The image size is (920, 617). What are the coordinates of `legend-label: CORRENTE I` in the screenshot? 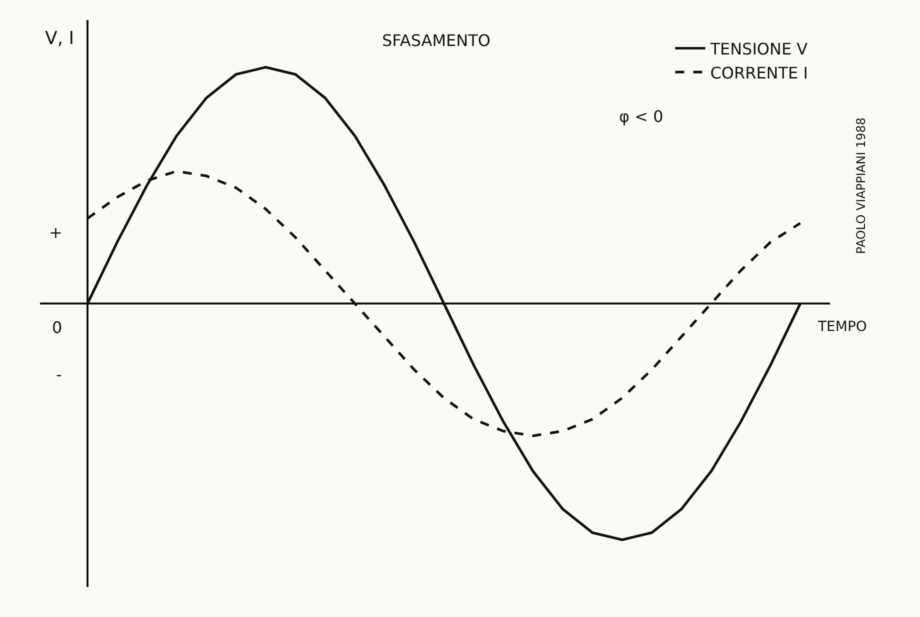 It's located at (759, 72).